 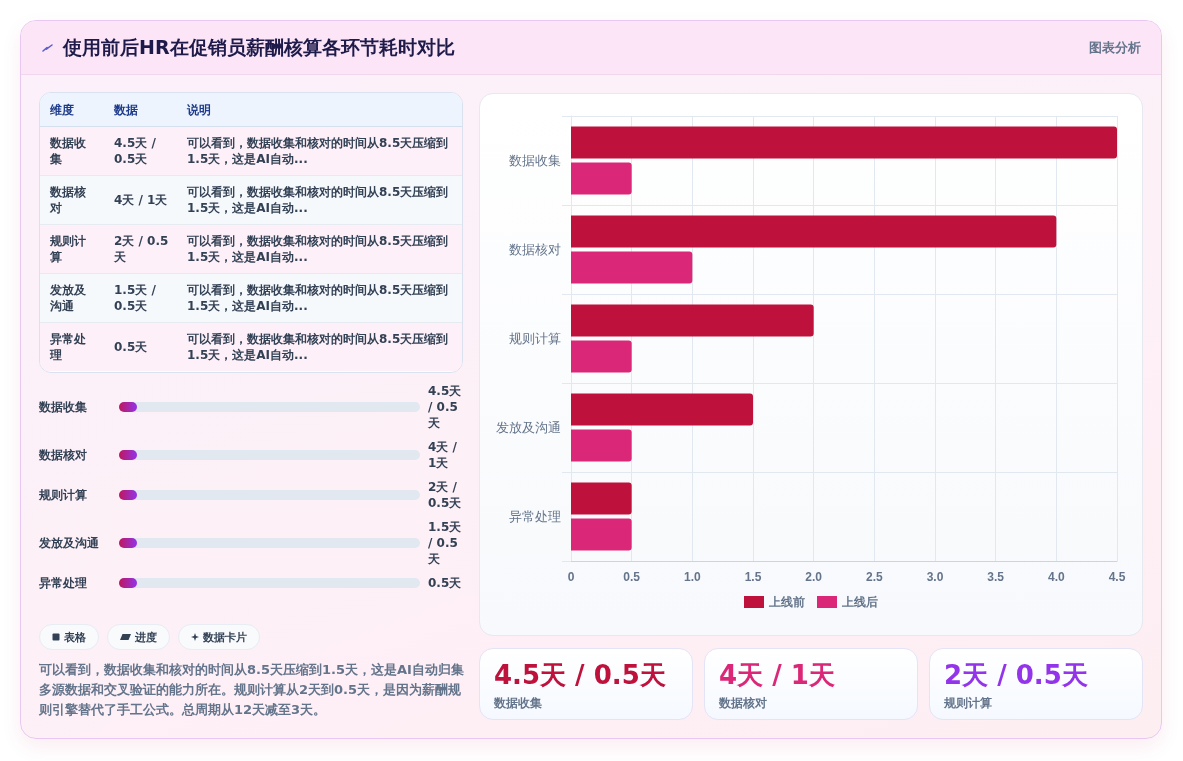 What do you see at coordinates (874, 577) in the screenshot?
I see `x-tick-label: 2.5` at bounding box center [874, 577].